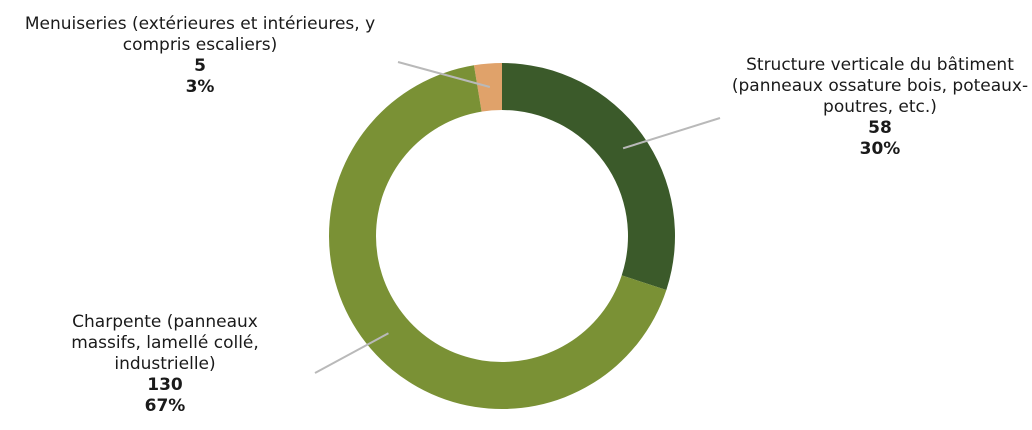  I want to click on leader-line-charpente, so click(351, 353).